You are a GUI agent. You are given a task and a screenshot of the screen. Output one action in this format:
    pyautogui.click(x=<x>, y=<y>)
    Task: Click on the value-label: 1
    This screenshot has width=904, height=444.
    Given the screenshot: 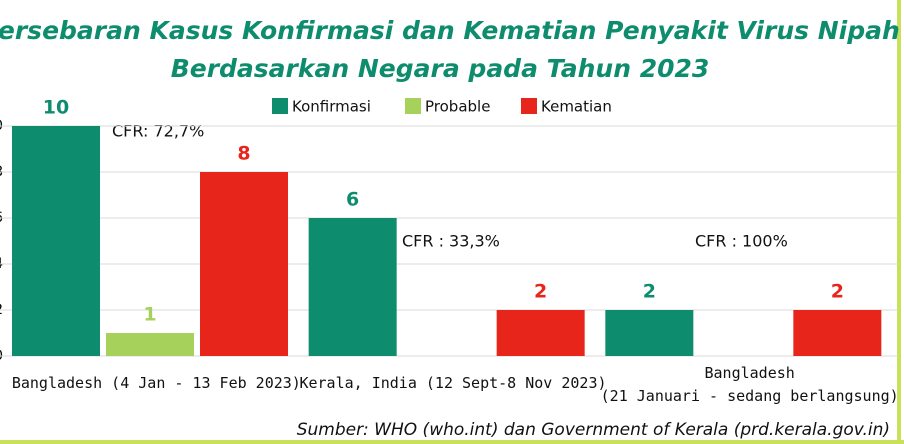 What is the action you would take?
    pyautogui.click(x=149, y=315)
    